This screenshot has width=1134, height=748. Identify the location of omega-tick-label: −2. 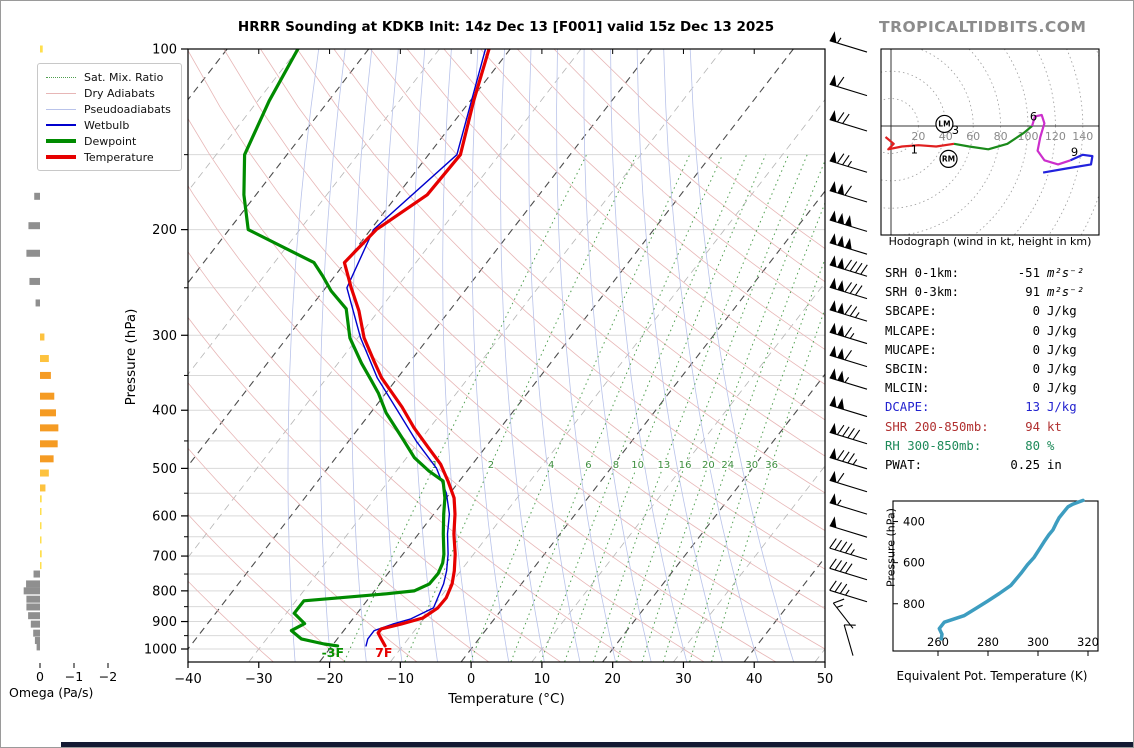
(108, 676).